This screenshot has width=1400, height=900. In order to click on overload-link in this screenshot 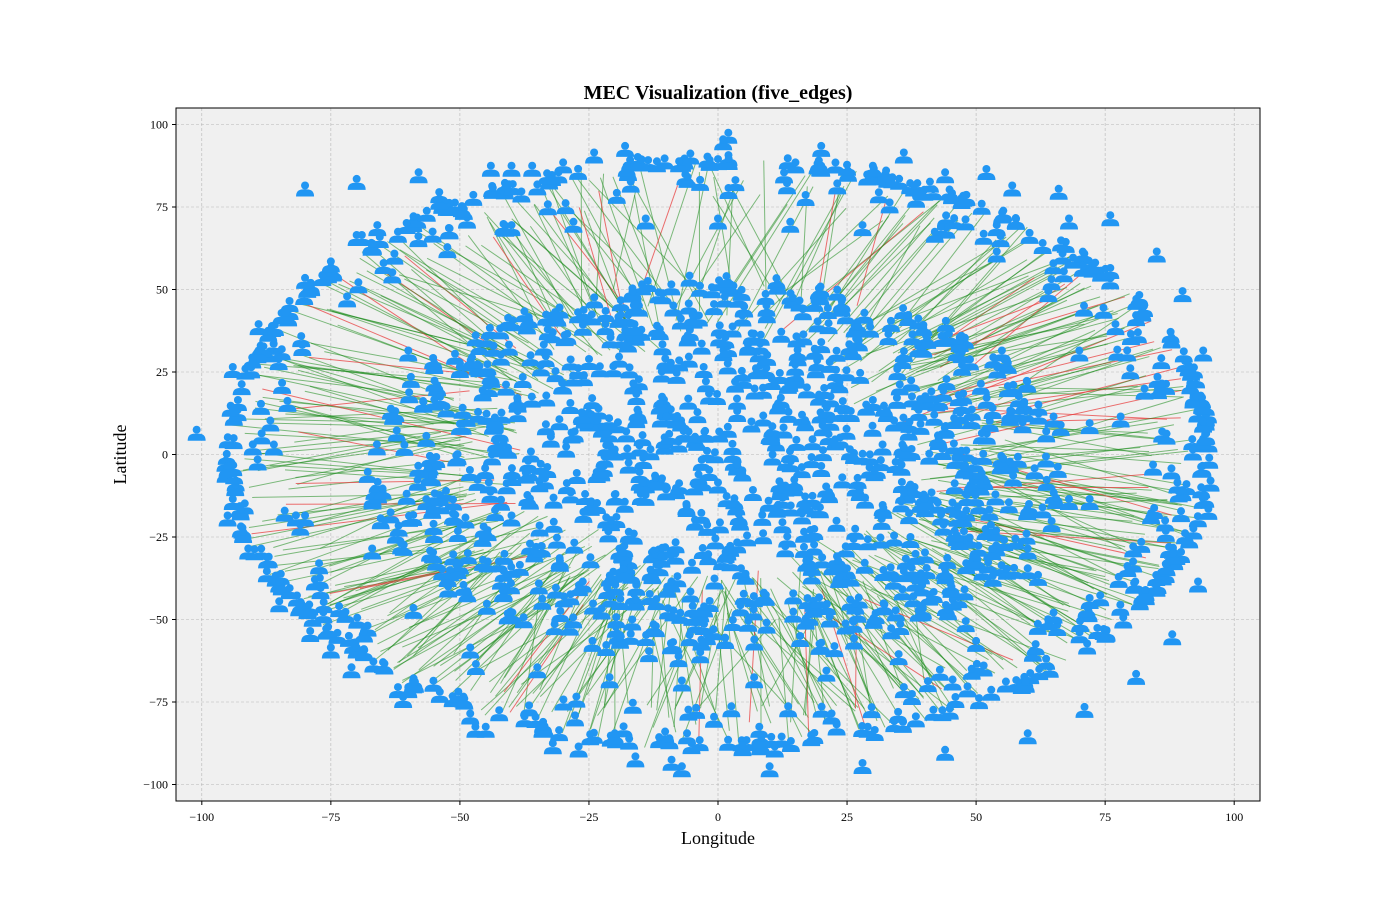, I will do `click(1058, 396)`.